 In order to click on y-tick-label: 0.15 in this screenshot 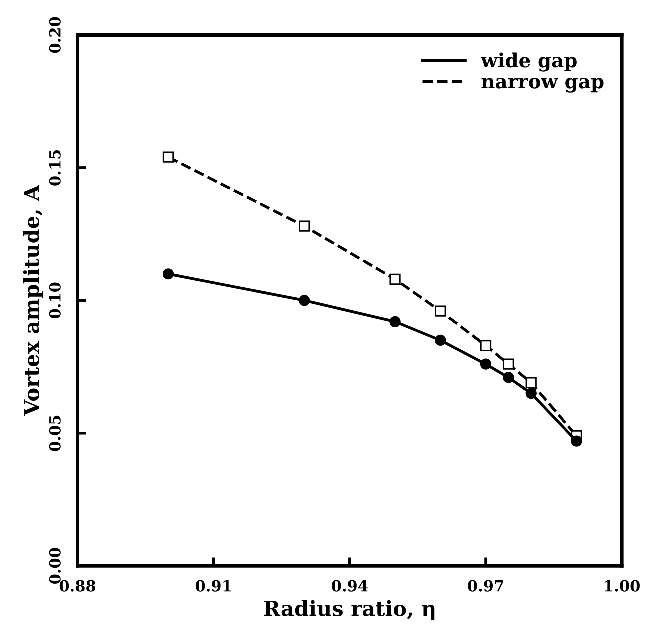, I will do `click(55, 168)`.